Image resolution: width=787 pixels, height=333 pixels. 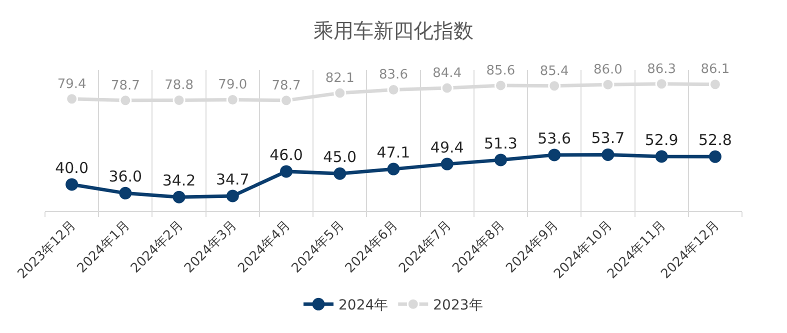 What do you see at coordinates (339, 78) in the screenshot?
I see `data-label: 82.1` at bounding box center [339, 78].